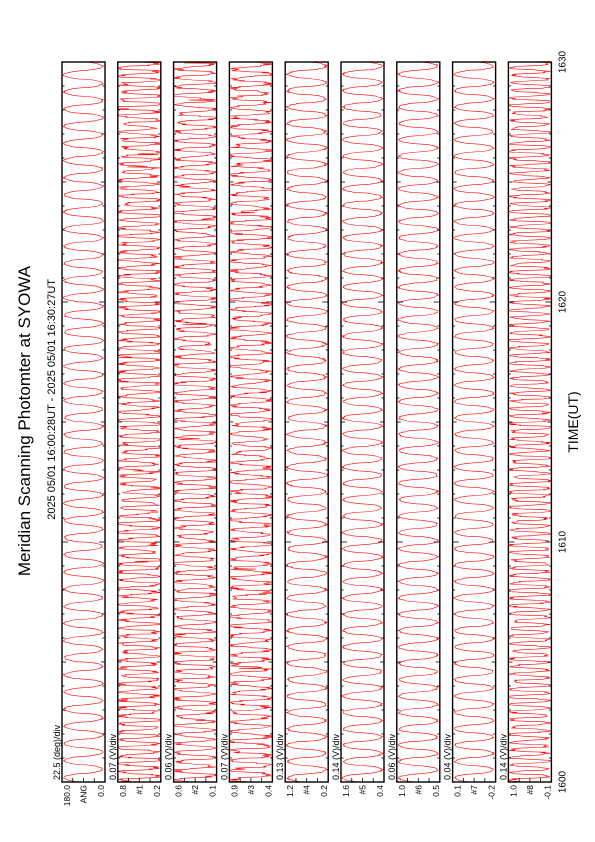  I want to click on panel-7: 1.0 0.5 #6 0.06 (V)/div, so click(414, 429).